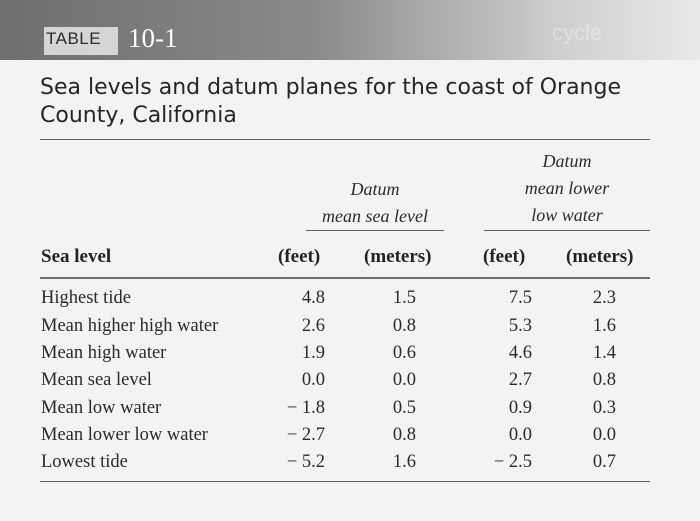 This screenshot has width=700, height=521. What do you see at coordinates (567, 215) in the screenshot?
I see `mllw-group-header-line3: low water` at bounding box center [567, 215].